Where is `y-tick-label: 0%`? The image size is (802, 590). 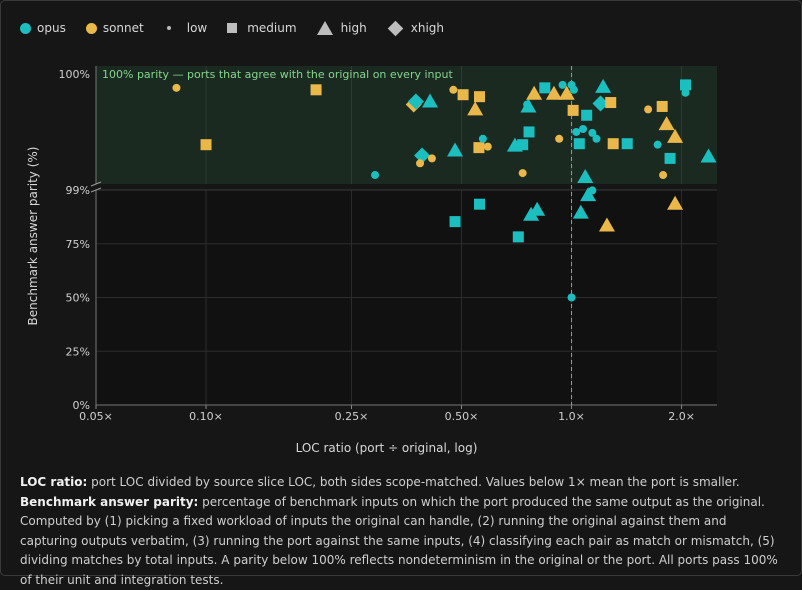
y-tick-label: 0% is located at coordinates (81, 405).